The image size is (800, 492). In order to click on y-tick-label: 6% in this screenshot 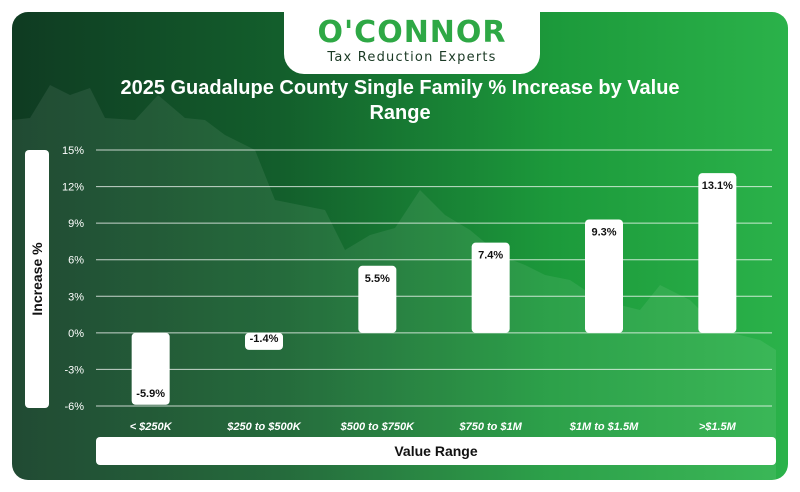, I will do `click(76, 261)`.